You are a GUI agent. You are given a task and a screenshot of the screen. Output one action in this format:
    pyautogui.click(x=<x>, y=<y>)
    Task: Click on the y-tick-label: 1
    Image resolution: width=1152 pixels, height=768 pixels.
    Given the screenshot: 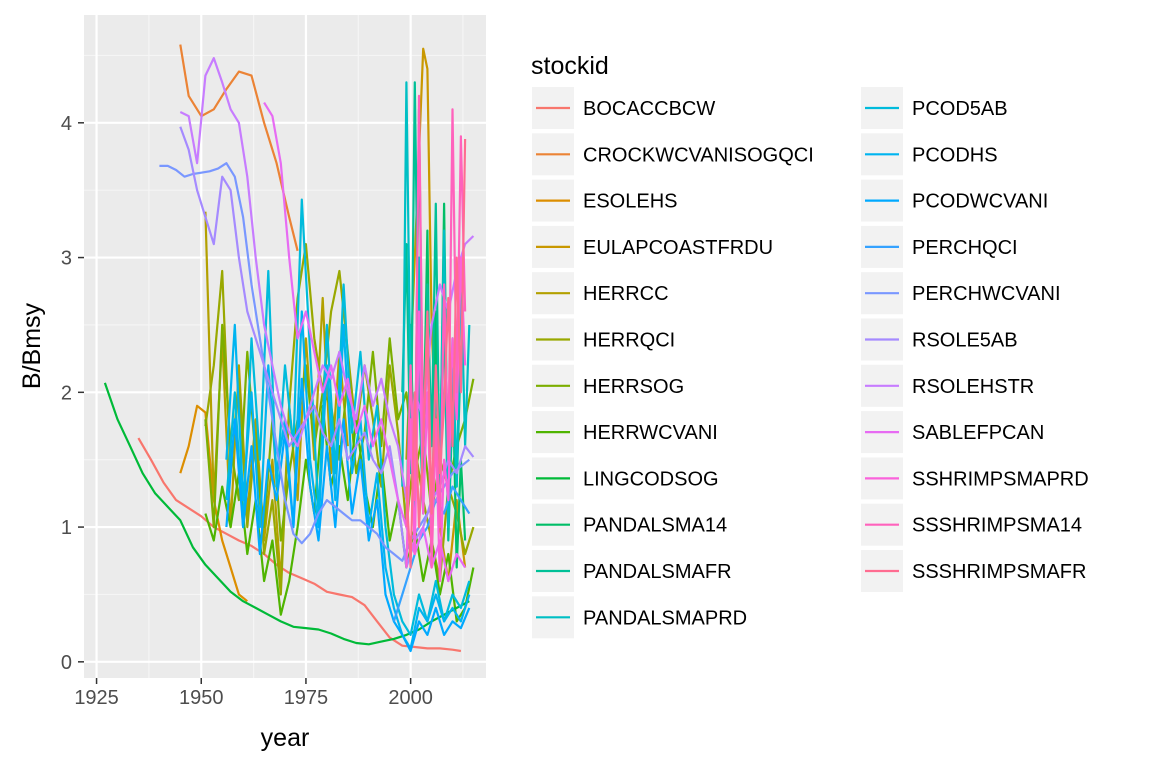 What is the action you would take?
    pyautogui.click(x=66, y=528)
    